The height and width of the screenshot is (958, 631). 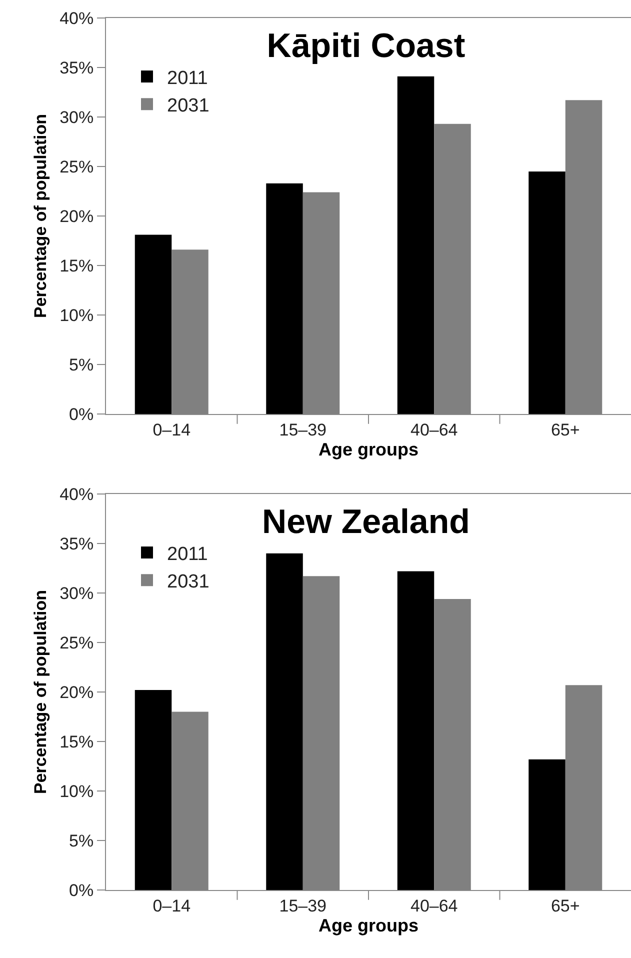 I want to click on chart-title: Kāpiti Coast, so click(x=366, y=46).